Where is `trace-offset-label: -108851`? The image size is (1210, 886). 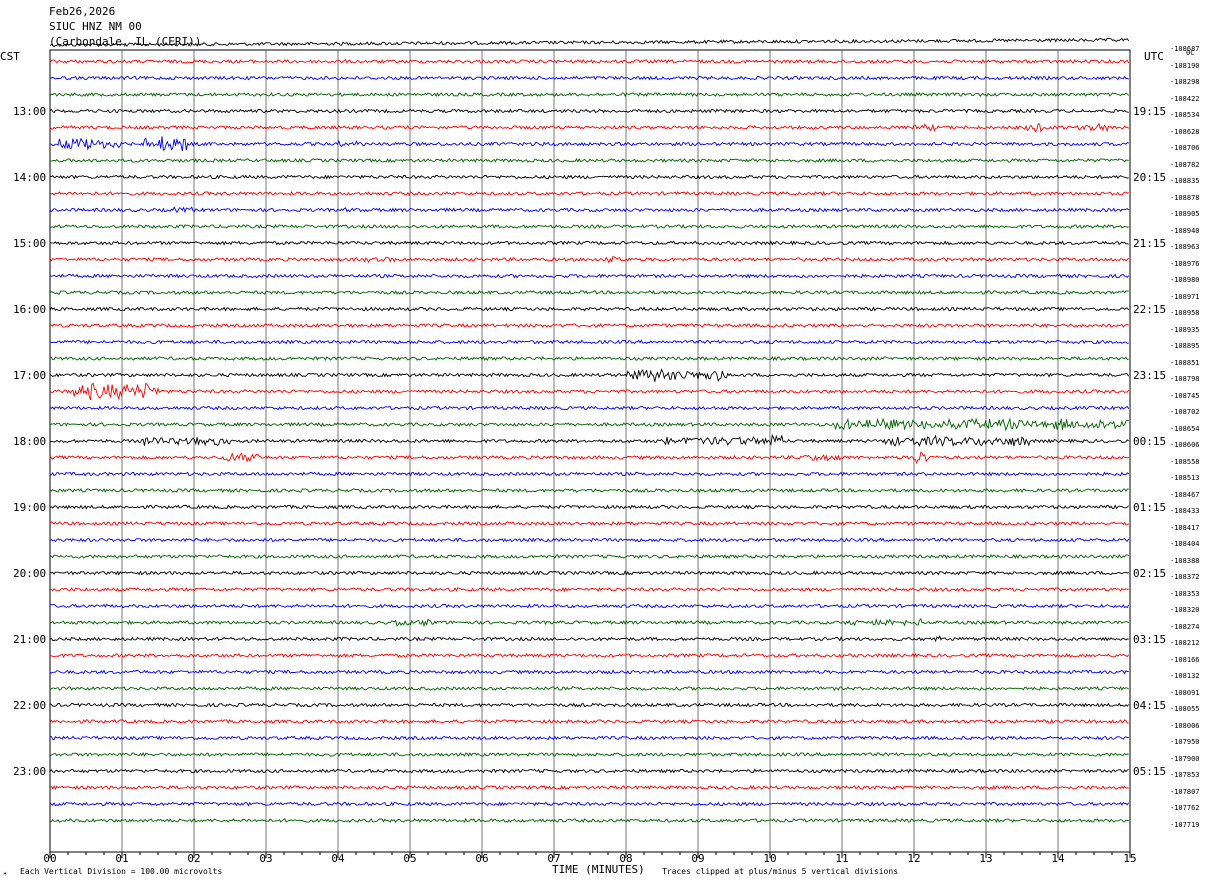
trace-offset-label: -108851 is located at coordinates (1185, 362).